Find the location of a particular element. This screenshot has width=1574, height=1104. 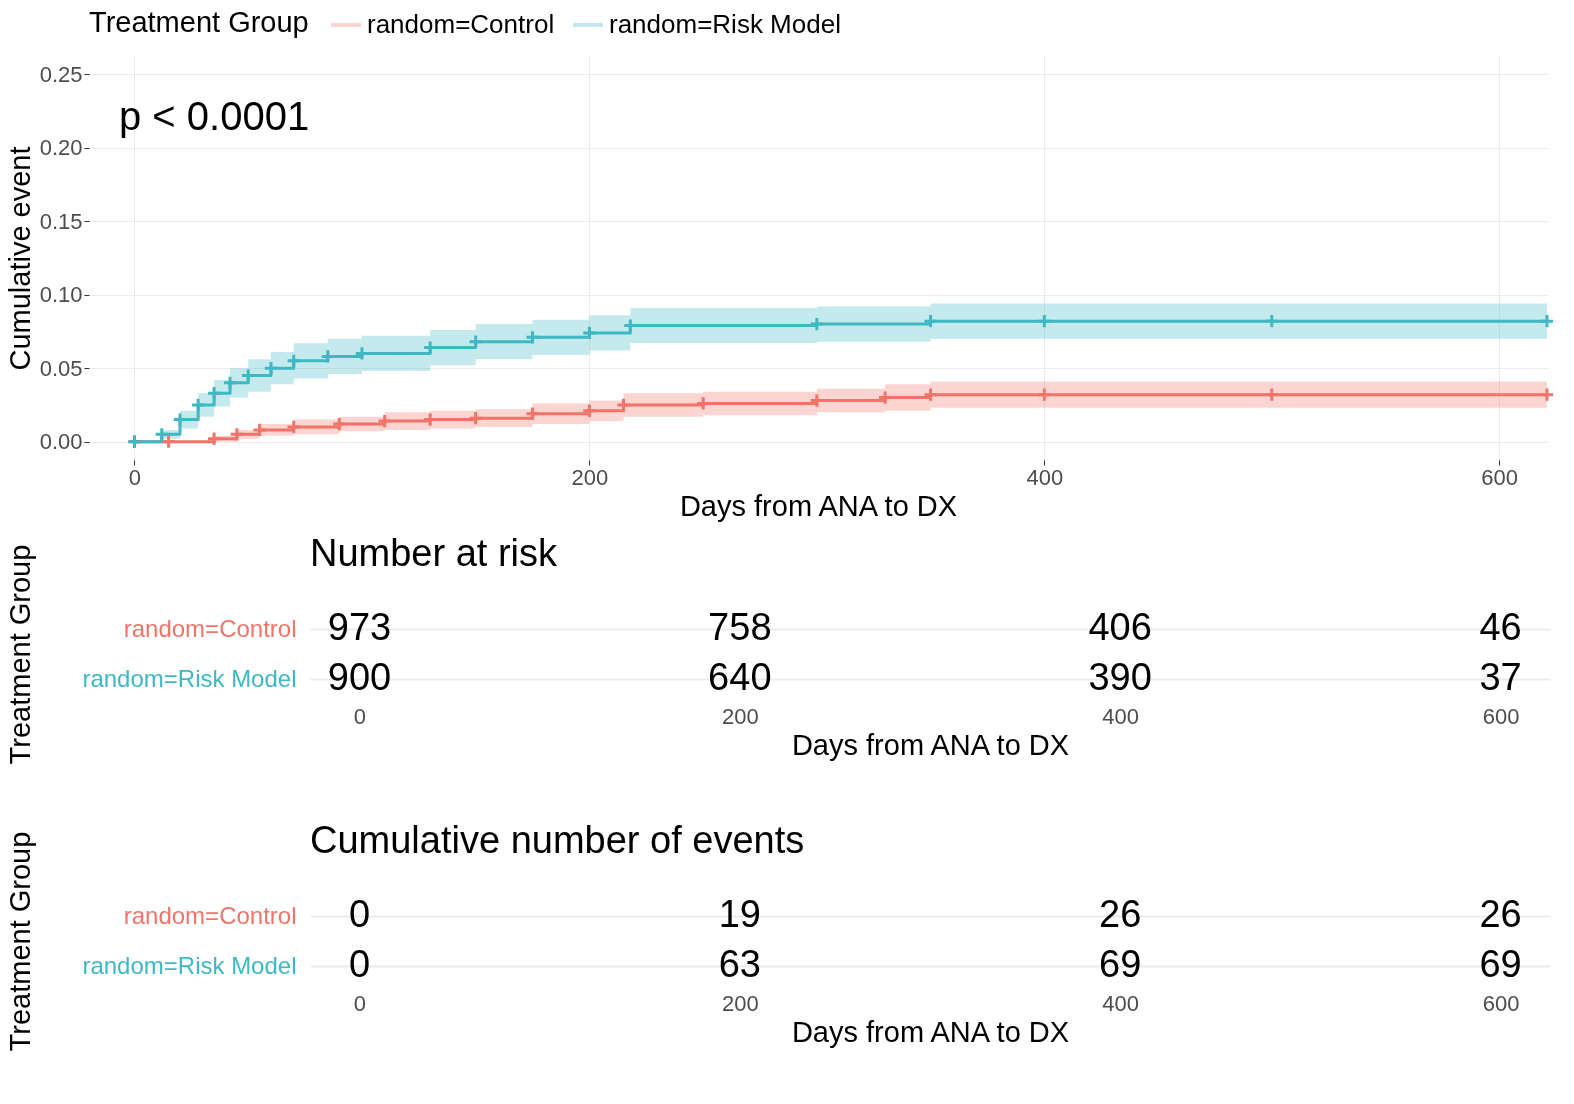

y-tick-label: 0.20 is located at coordinates (61, 148).